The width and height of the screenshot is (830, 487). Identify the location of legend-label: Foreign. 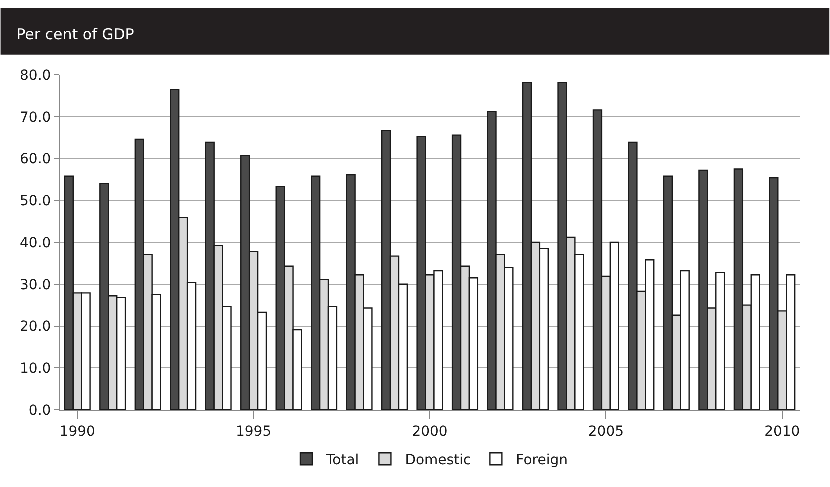
(542, 460).